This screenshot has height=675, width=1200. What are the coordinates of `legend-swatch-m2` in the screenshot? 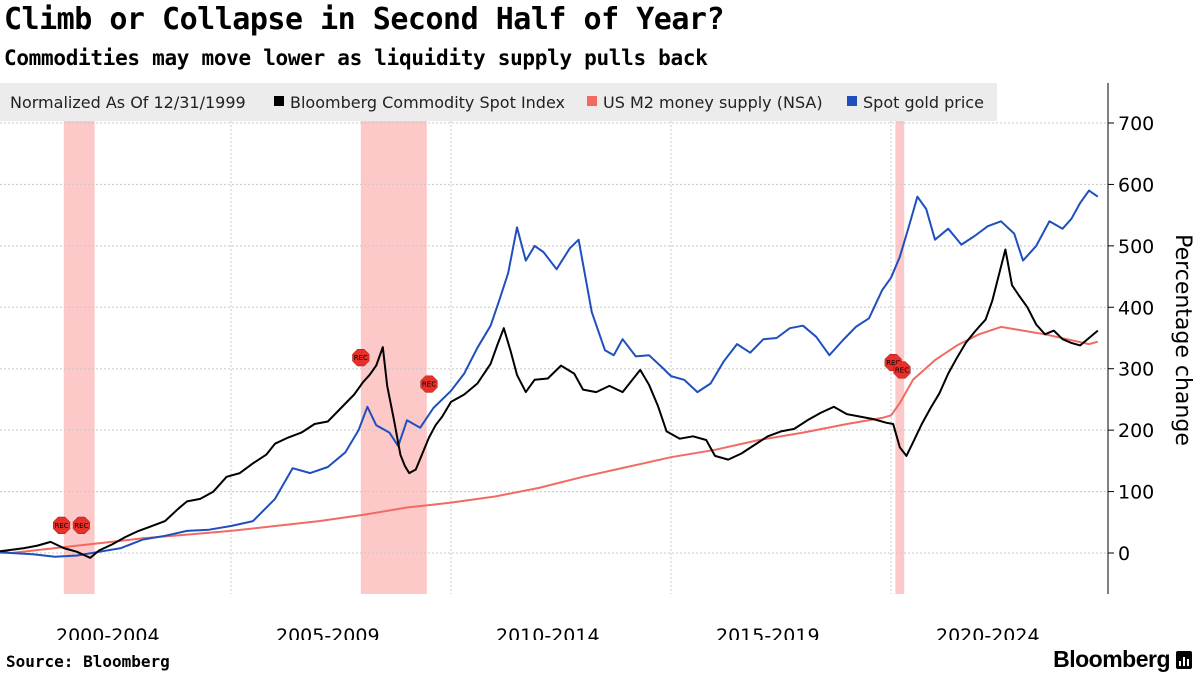 It's located at (592, 101).